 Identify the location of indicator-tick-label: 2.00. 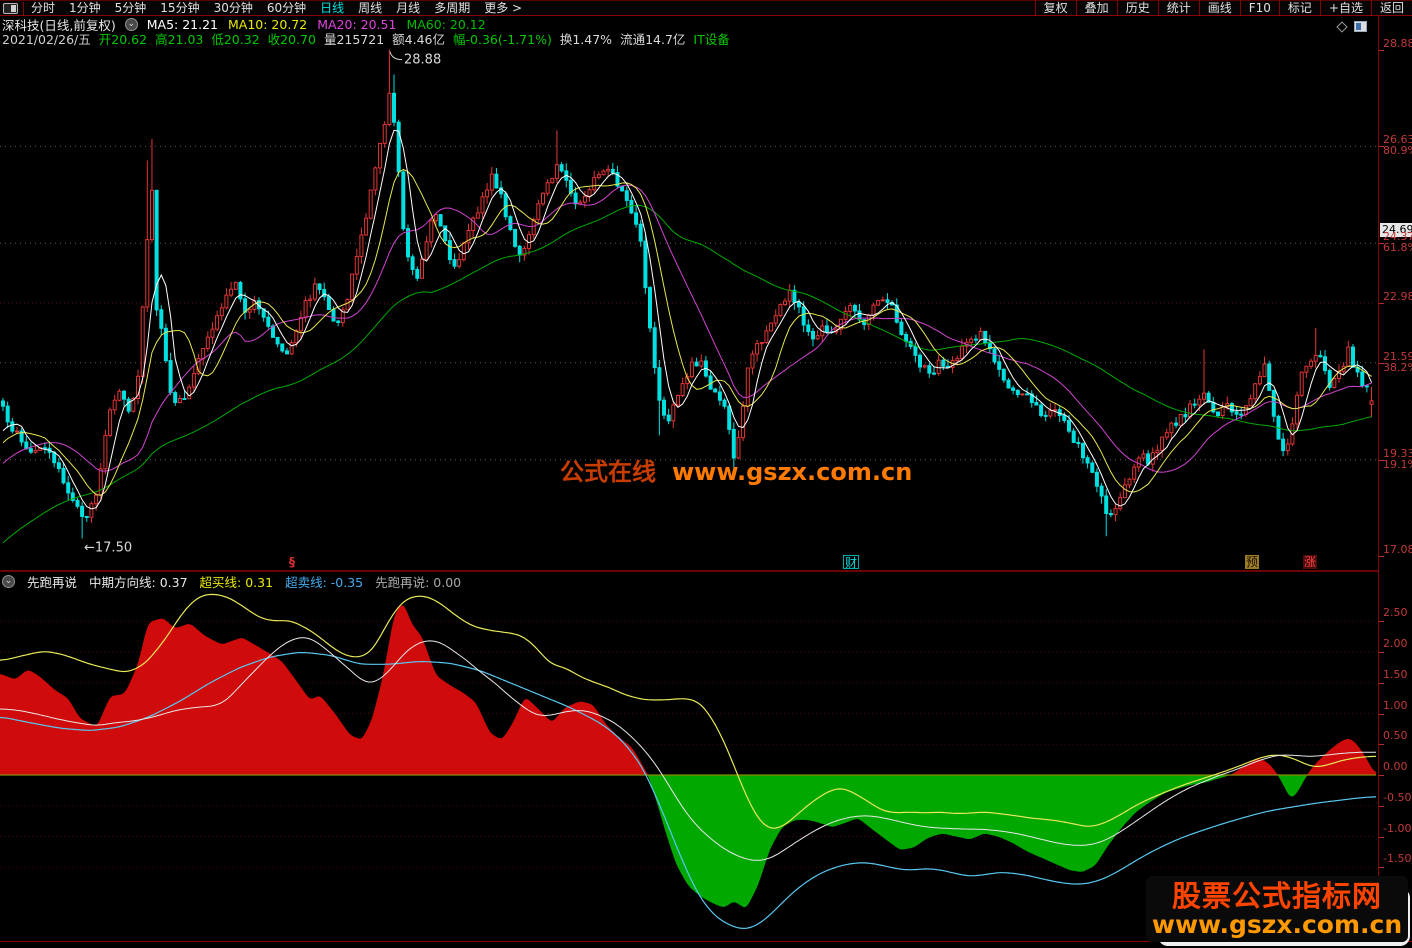
(1395, 643).